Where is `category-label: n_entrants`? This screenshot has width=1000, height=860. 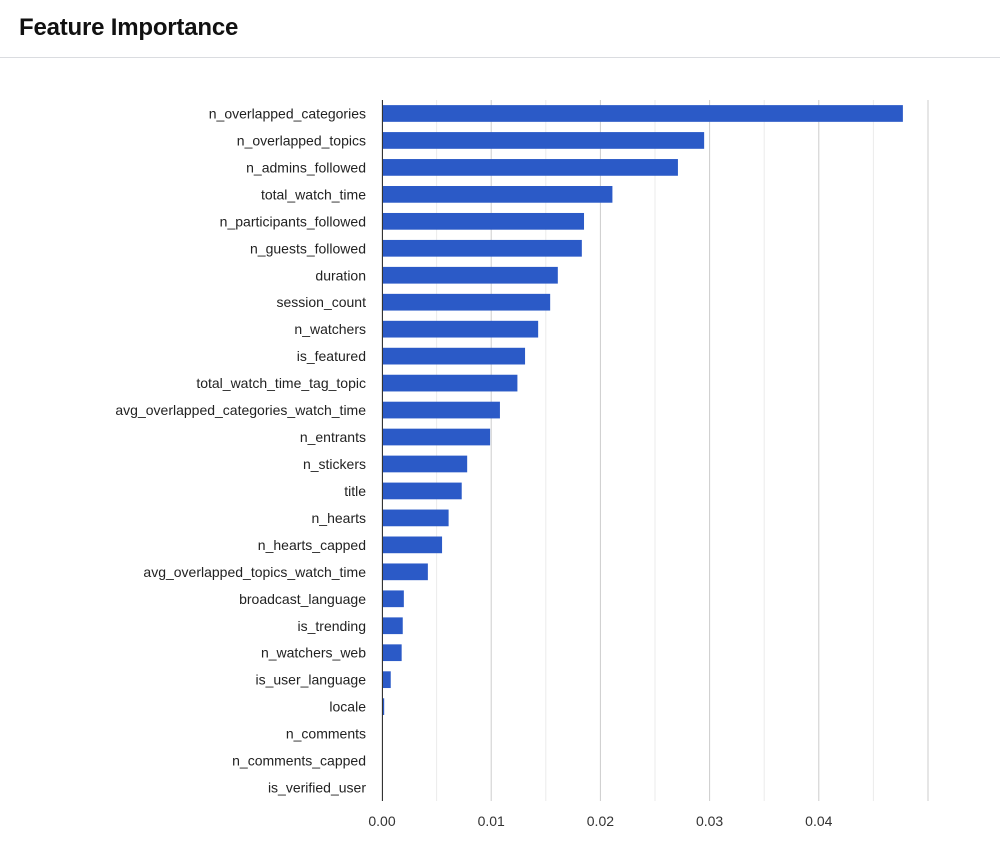 category-label: n_entrants is located at coordinates (333, 437).